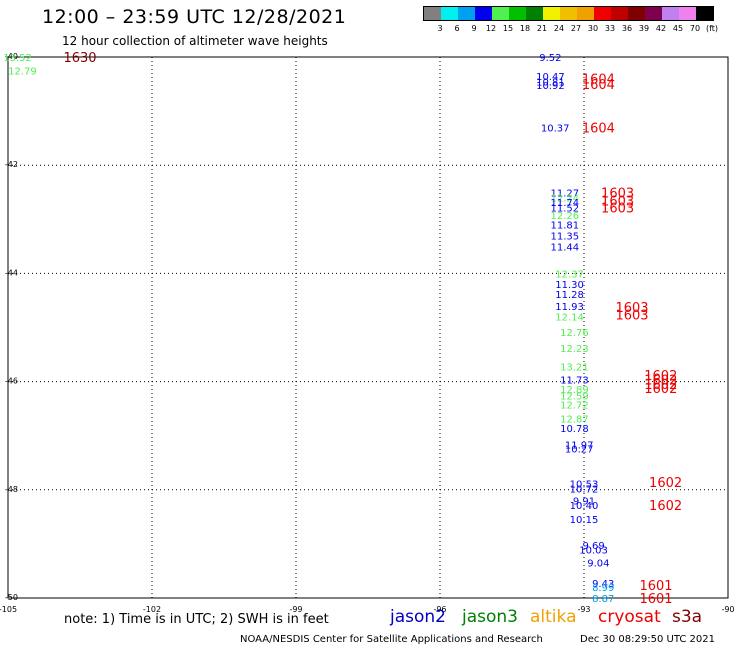 The height and width of the screenshot is (650, 740). Describe the element at coordinates (687, 617) in the screenshot. I see `satellite-s3a: s3a` at that location.